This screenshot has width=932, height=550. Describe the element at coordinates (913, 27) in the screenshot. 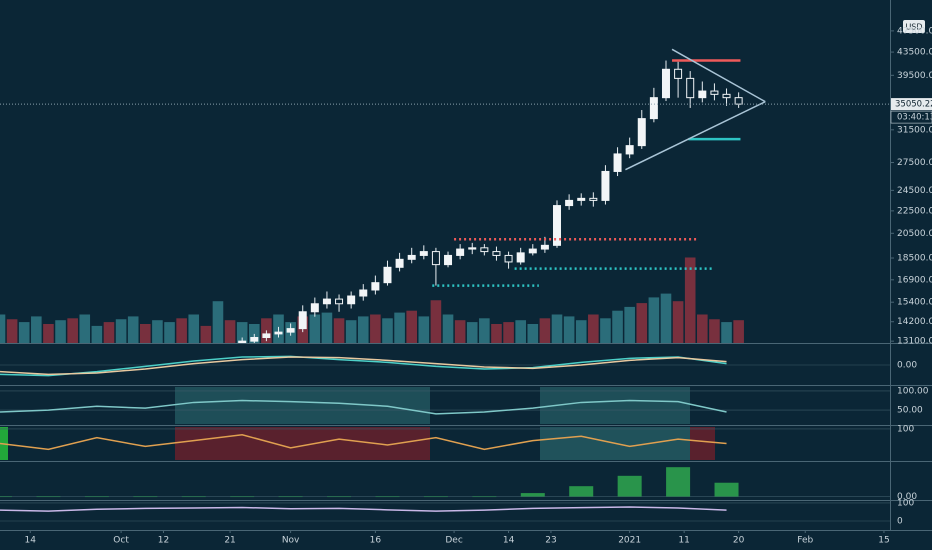

I see `currency: USD` at that location.